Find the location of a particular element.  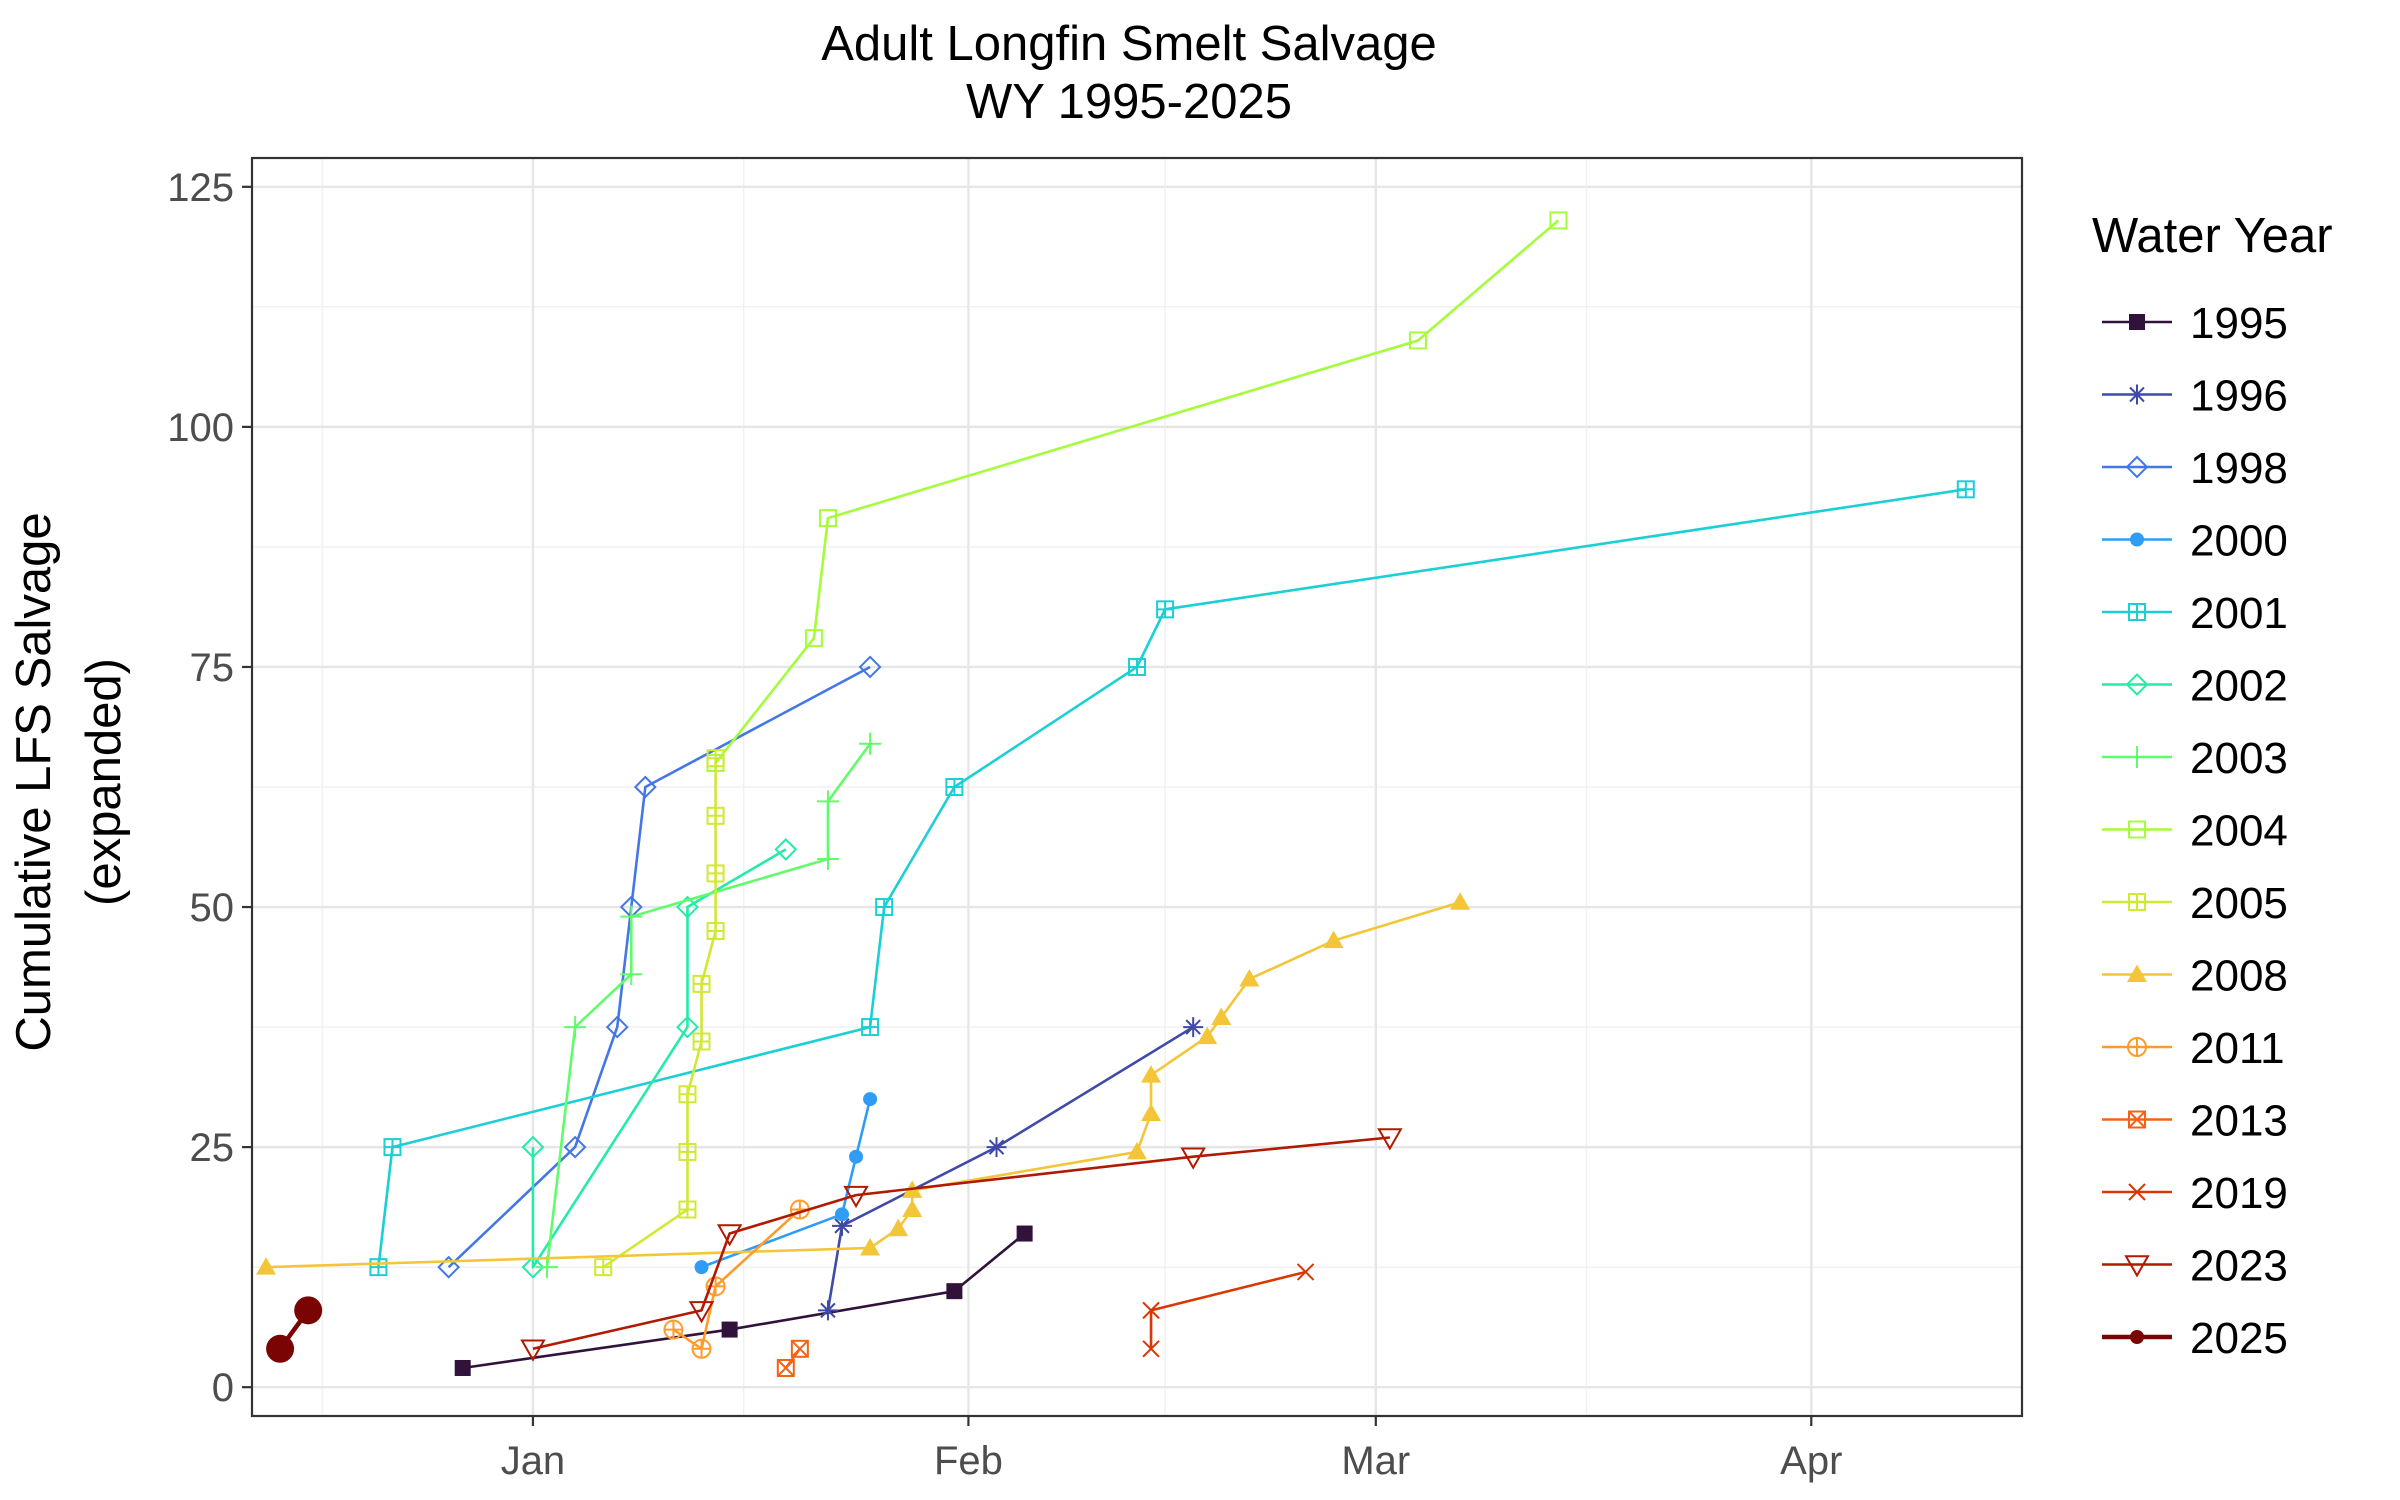

x-tick-label: Feb is located at coordinates (968, 1461).